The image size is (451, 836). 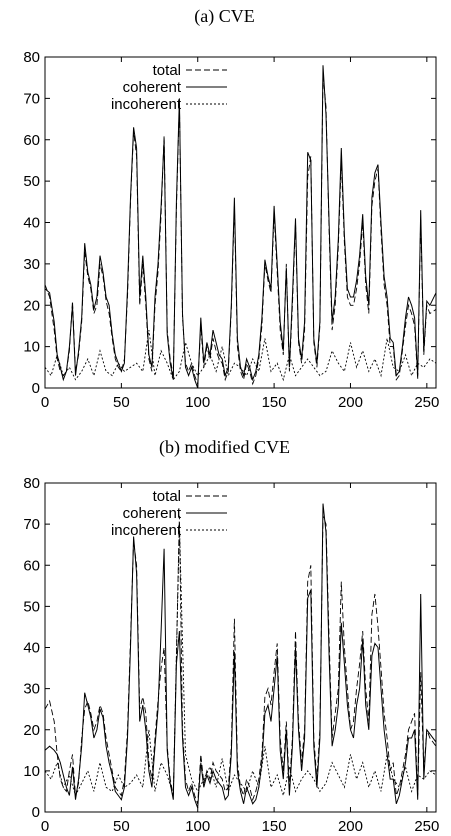 I want to click on chart-title: (a) CVE, so click(x=224, y=16).